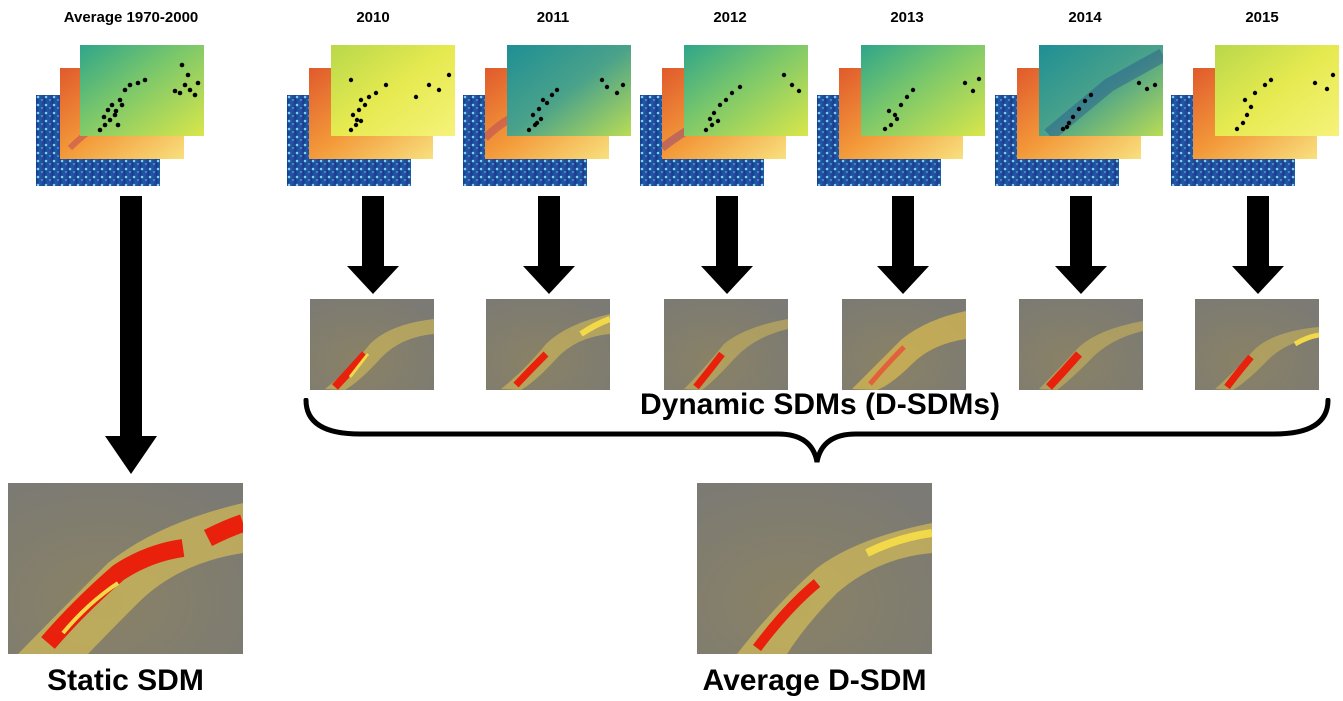 The width and height of the screenshot is (1343, 701). Describe the element at coordinates (125, 568) in the screenshot. I see `static-sdm-map` at that location.